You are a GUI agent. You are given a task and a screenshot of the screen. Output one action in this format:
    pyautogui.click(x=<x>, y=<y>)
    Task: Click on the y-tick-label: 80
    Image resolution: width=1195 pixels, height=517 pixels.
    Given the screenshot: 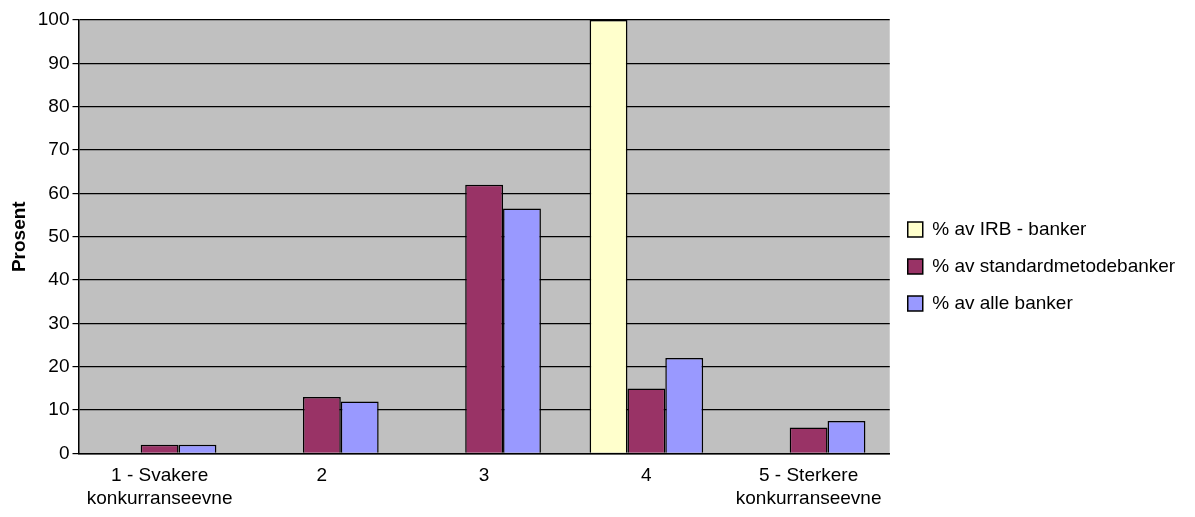 What is the action you would take?
    pyautogui.click(x=59, y=105)
    